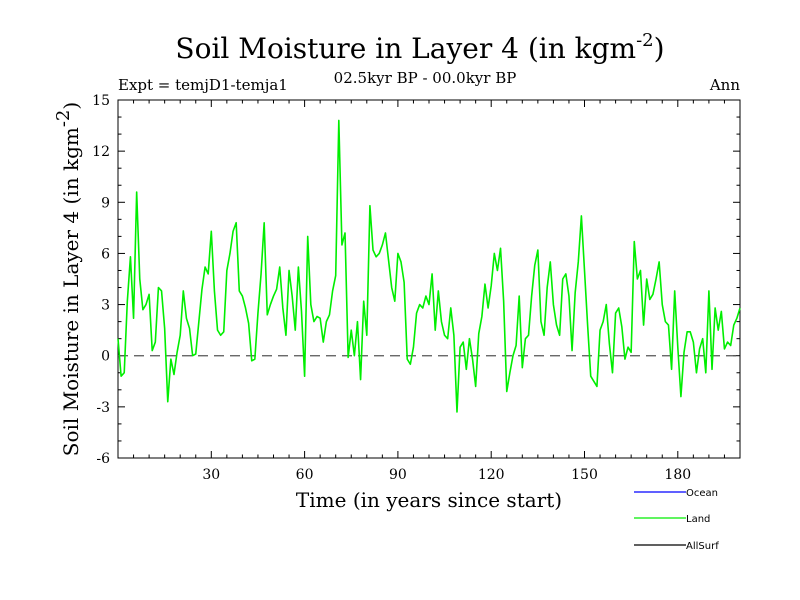 This screenshot has width=800, height=600. Describe the element at coordinates (105, 357) in the screenshot. I see `y-tick-label-0: 0` at that location.